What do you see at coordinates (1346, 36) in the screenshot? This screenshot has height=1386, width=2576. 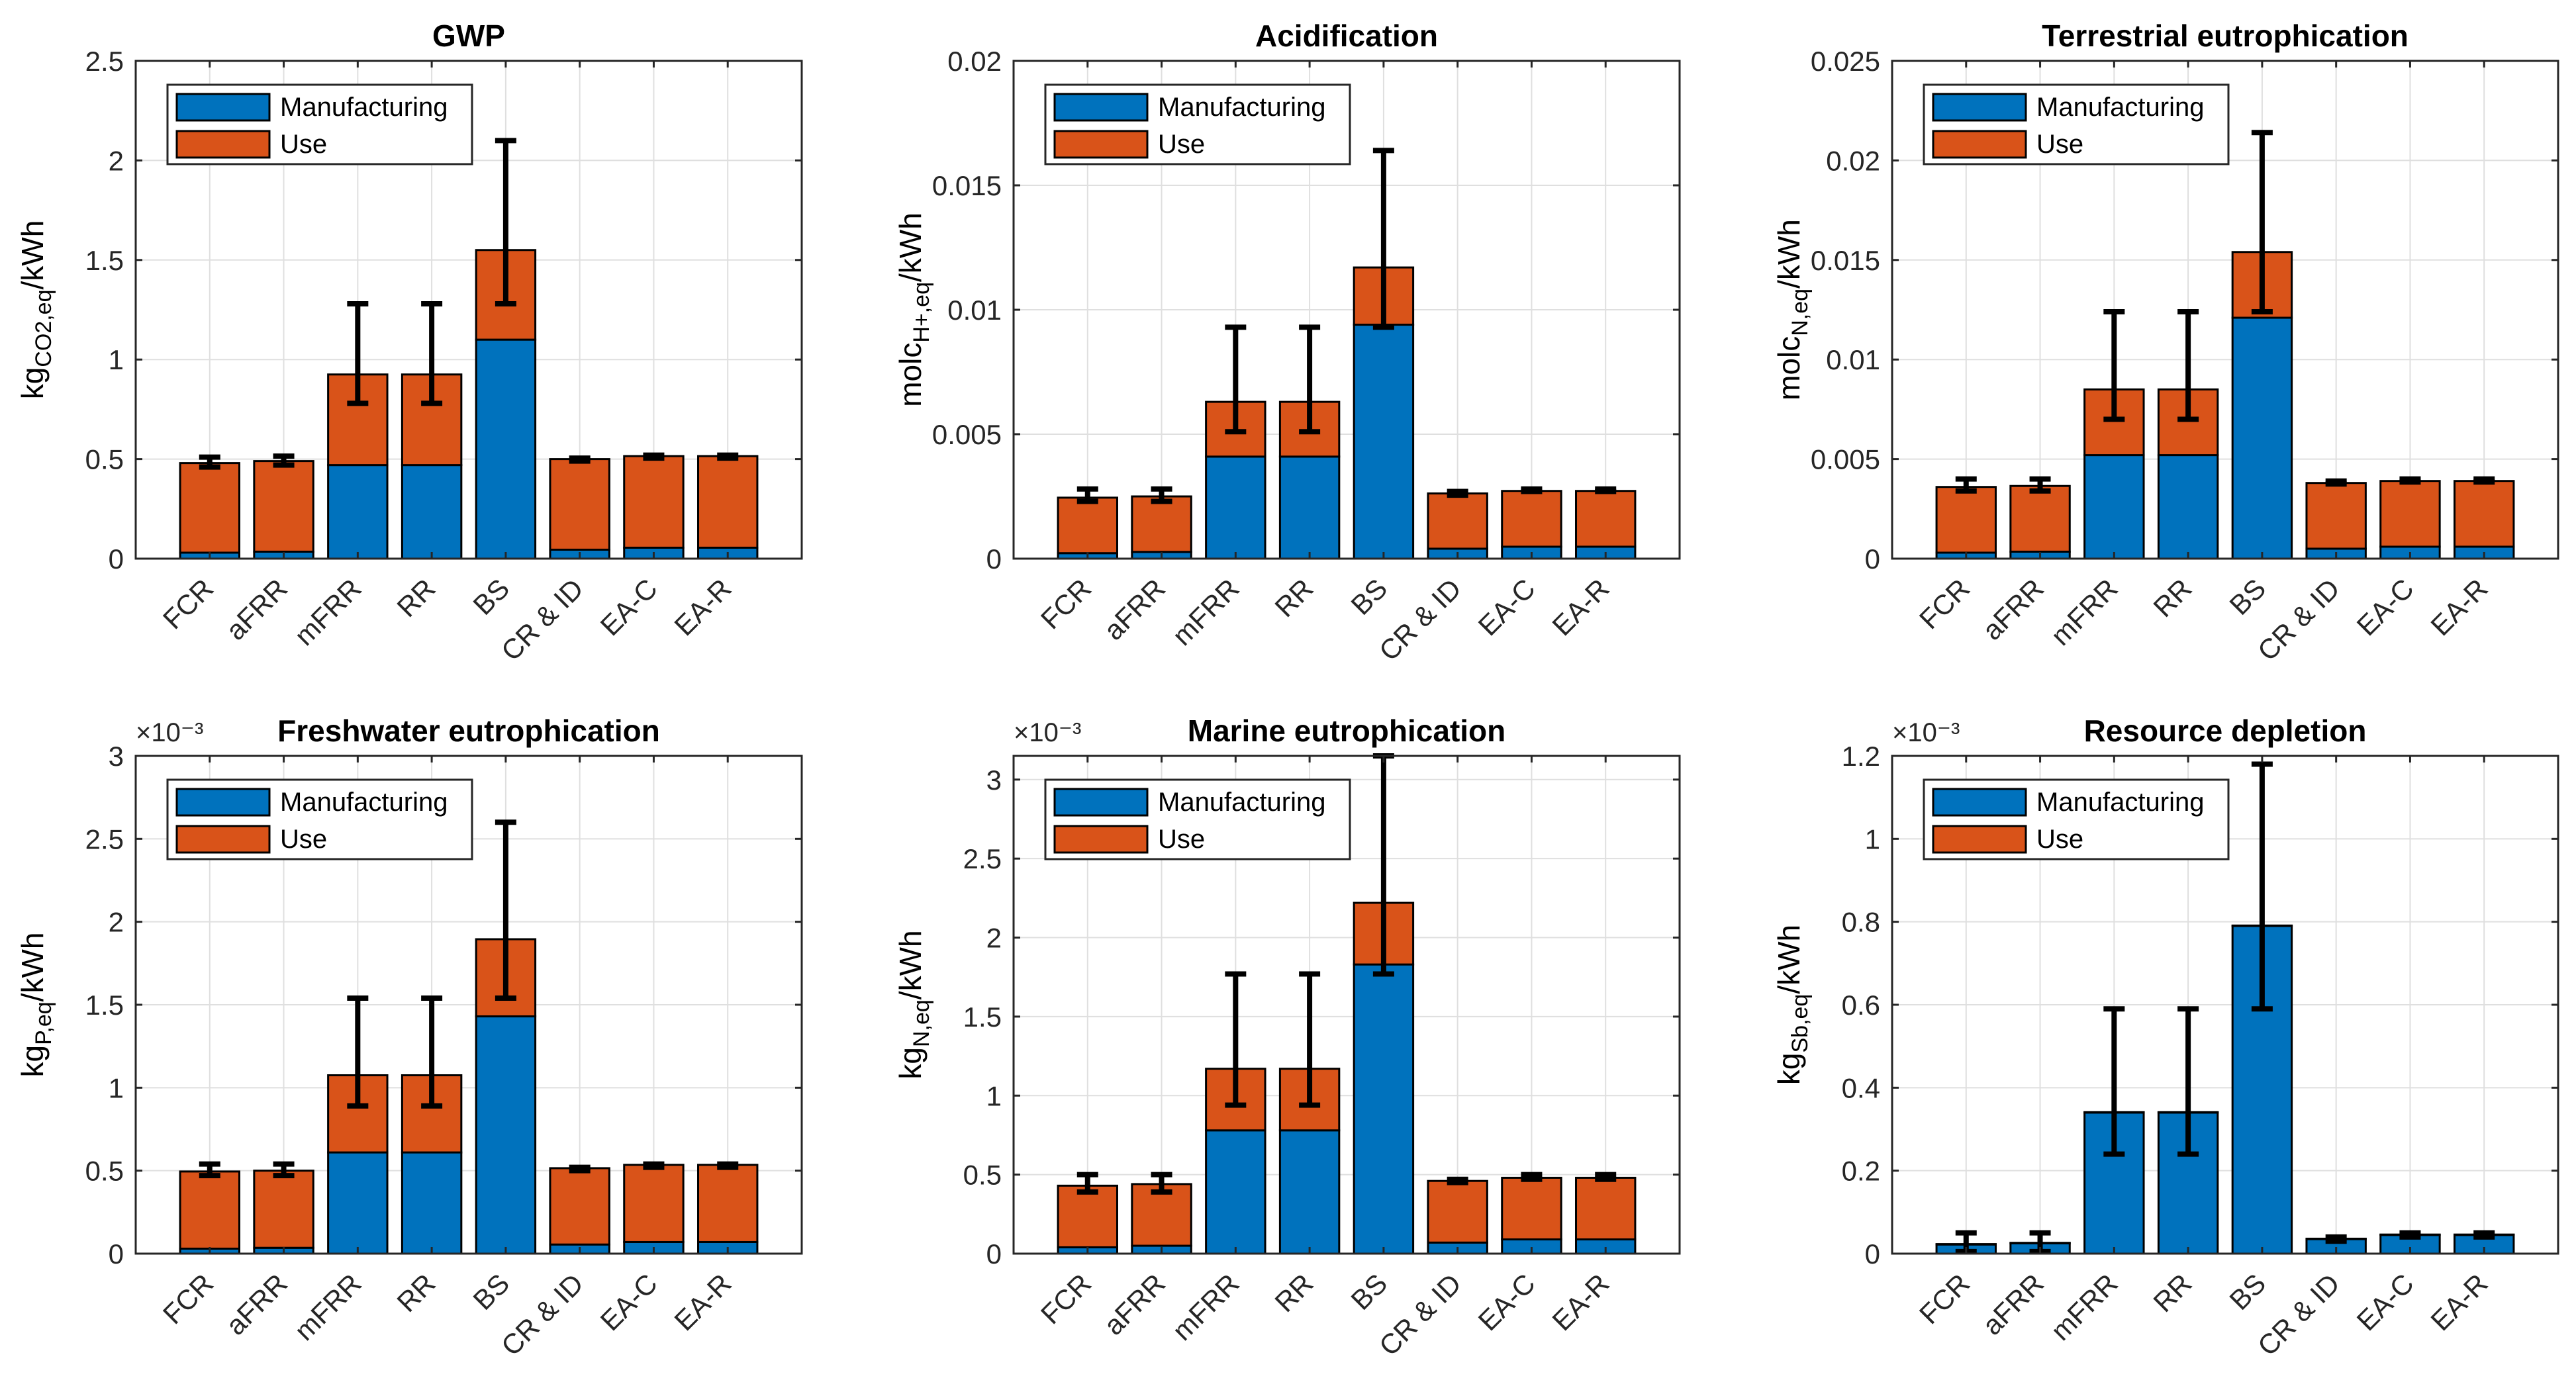 I see `chart-title: Acidification` at bounding box center [1346, 36].